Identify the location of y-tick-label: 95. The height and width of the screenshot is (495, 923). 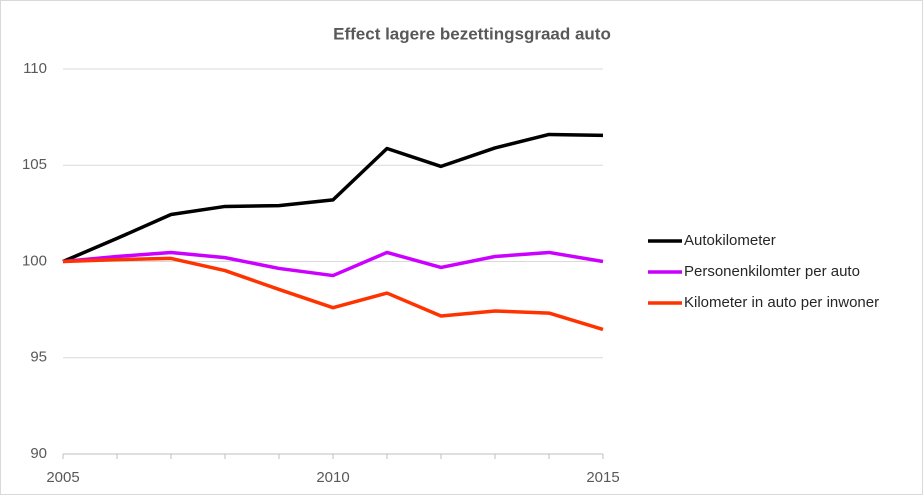
(38, 357).